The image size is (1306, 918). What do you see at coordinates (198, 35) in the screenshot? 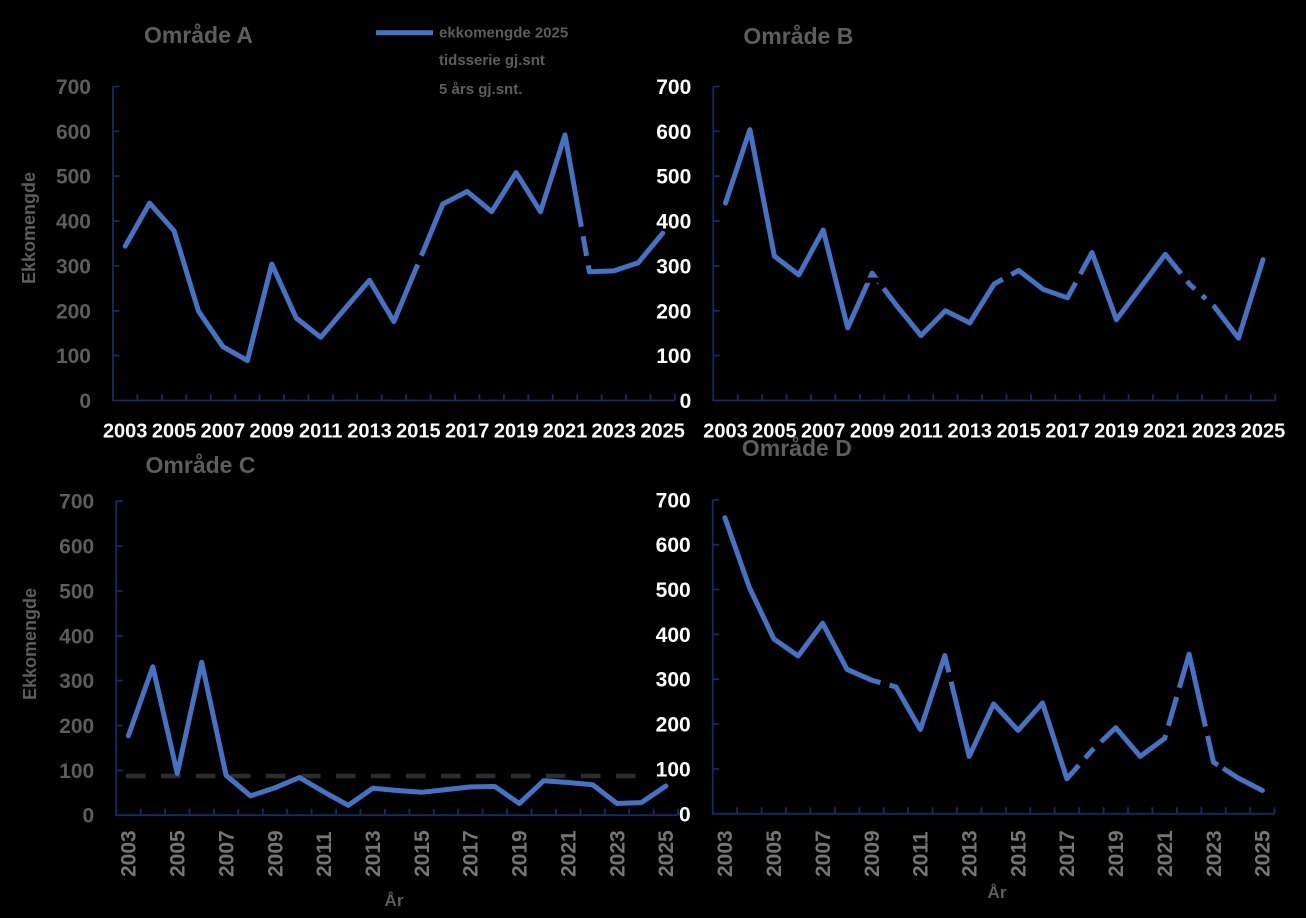
I see `svg-text: Område A` at bounding box center [198, 35].